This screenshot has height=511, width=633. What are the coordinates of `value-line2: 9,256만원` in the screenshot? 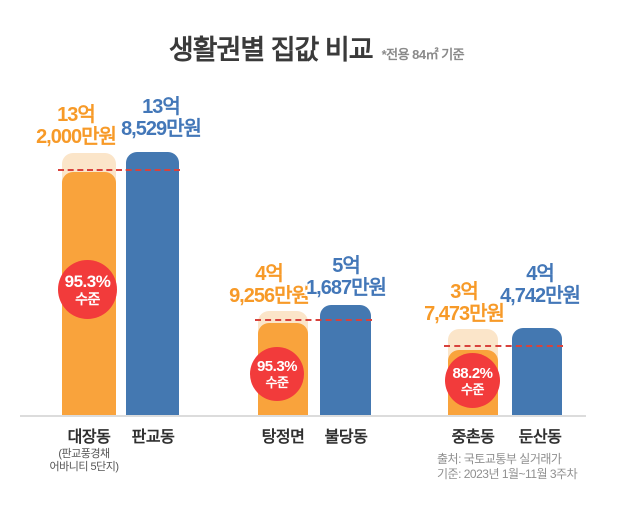 It's located at (269, 296).